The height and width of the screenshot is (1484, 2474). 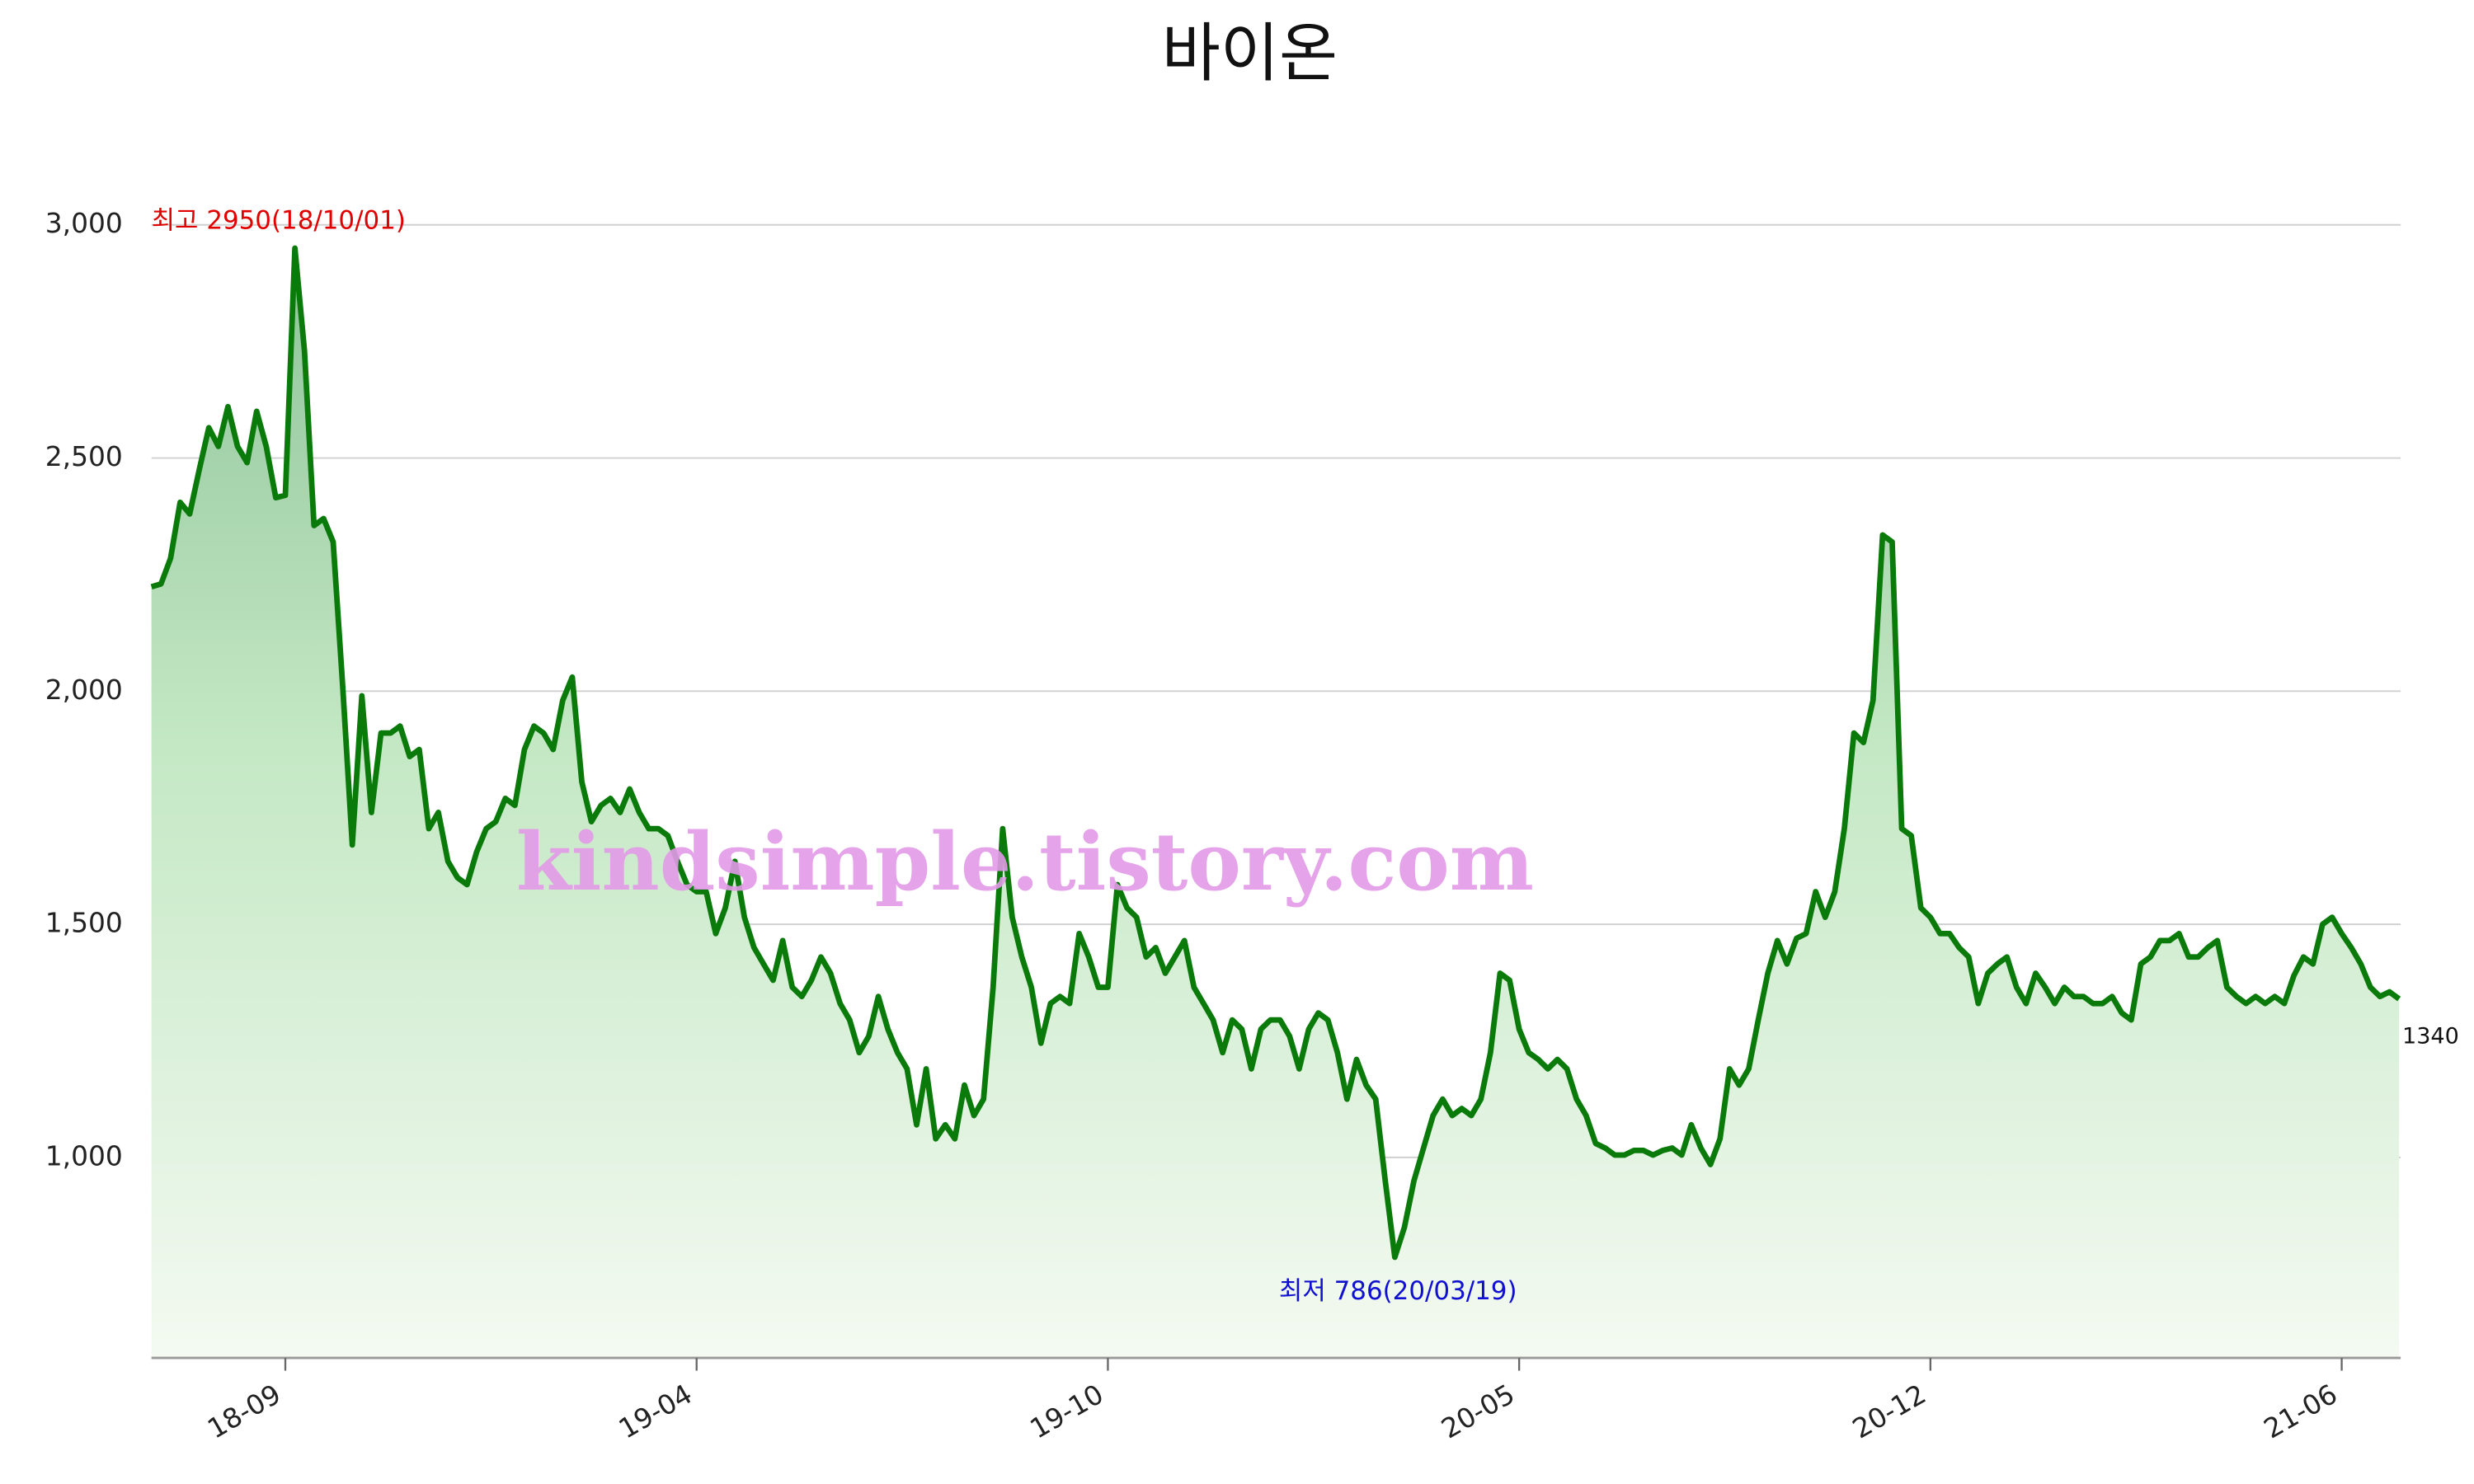 What do you see at coordinates (2430, 1036) in the screenshot?
I see `last-value-label: 1340` at bounding box center [2430, 1036].